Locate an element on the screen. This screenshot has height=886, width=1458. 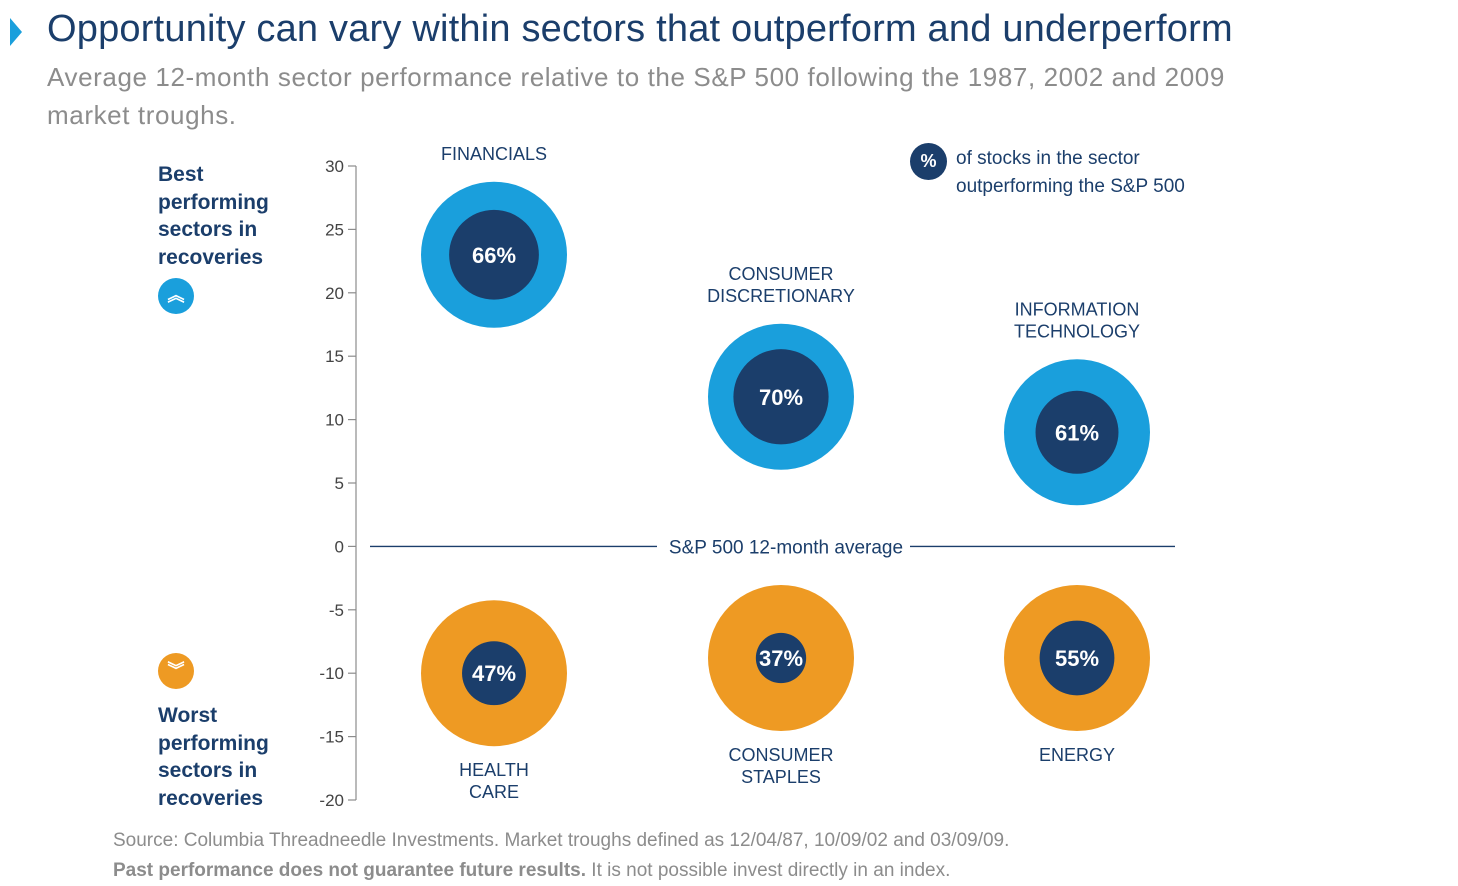
sector-name-label: INFORMATION is located at coordinates (1077, 309).